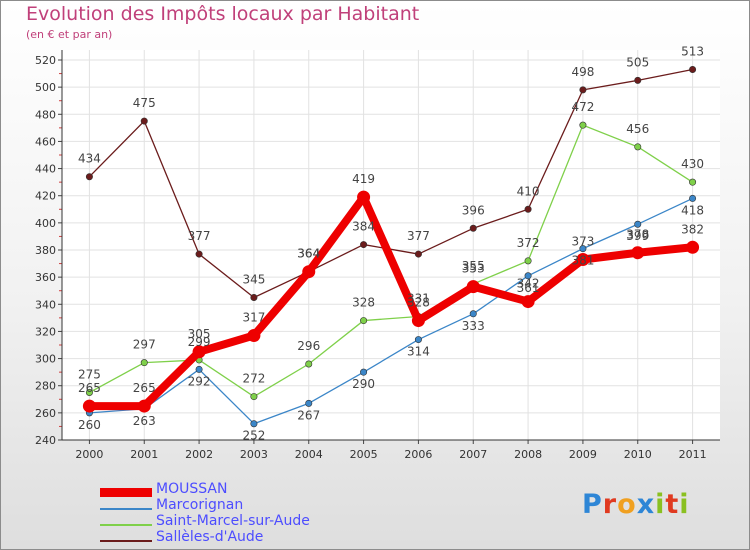 This screenshot has width=750, height=550. What do you see at coordinates (582, 72) in the screenshot?
I see `data-label: 498` at bounding box center [582, 72].